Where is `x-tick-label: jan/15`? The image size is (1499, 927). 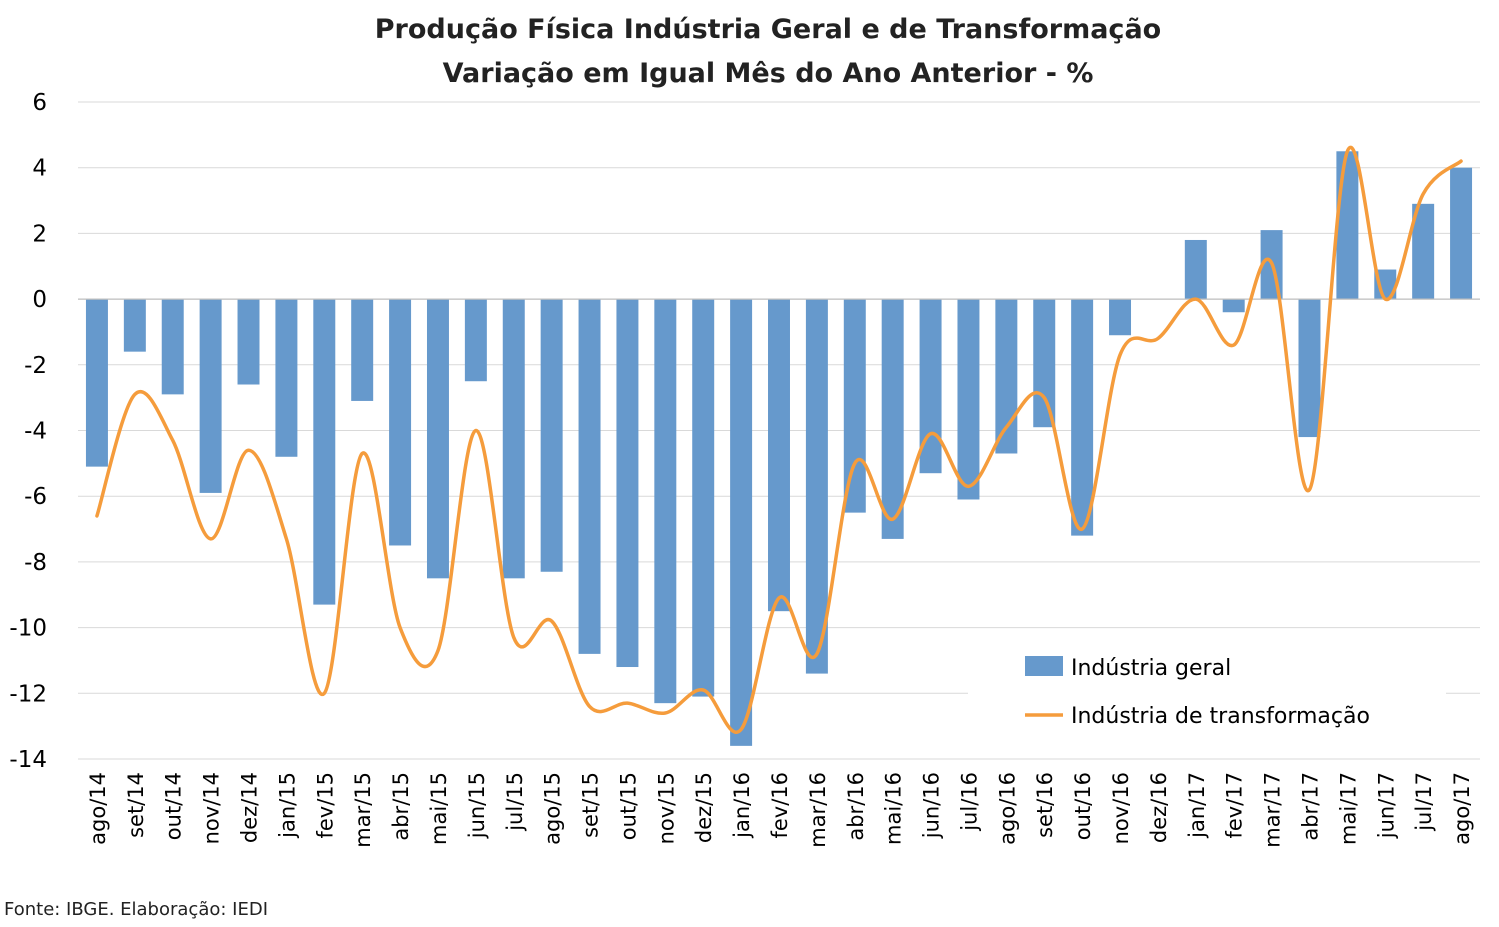
x-tick-label: jan/15 is located at coordinates (287, 805).